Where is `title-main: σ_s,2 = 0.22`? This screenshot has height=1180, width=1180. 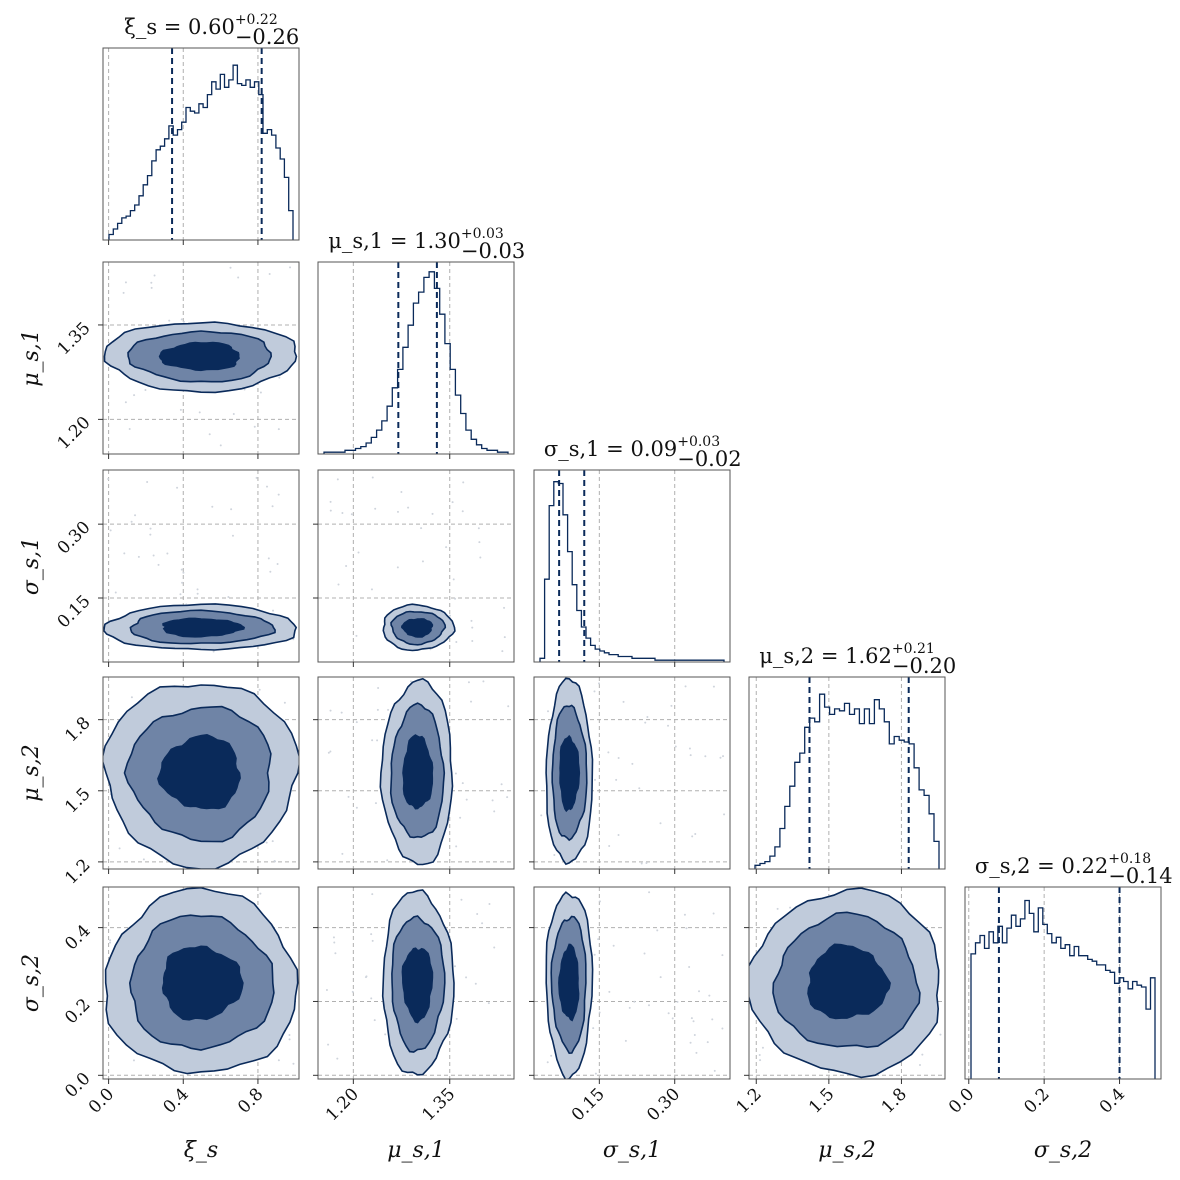
title-main: σ_s,2 = 0.22 is located at coordinates (1041, 866).